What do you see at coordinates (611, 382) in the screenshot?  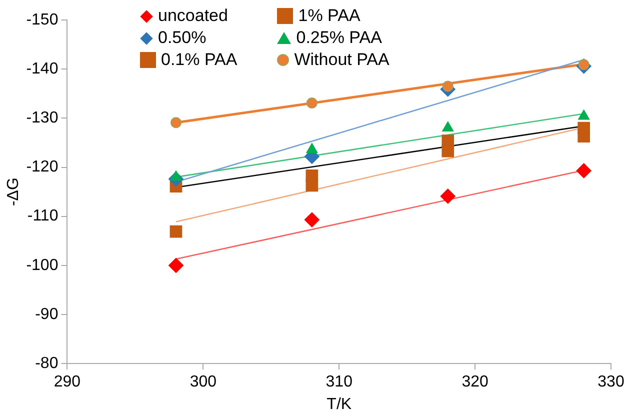 I see `x-tick-label: 330` at bounding box center [611, 382].